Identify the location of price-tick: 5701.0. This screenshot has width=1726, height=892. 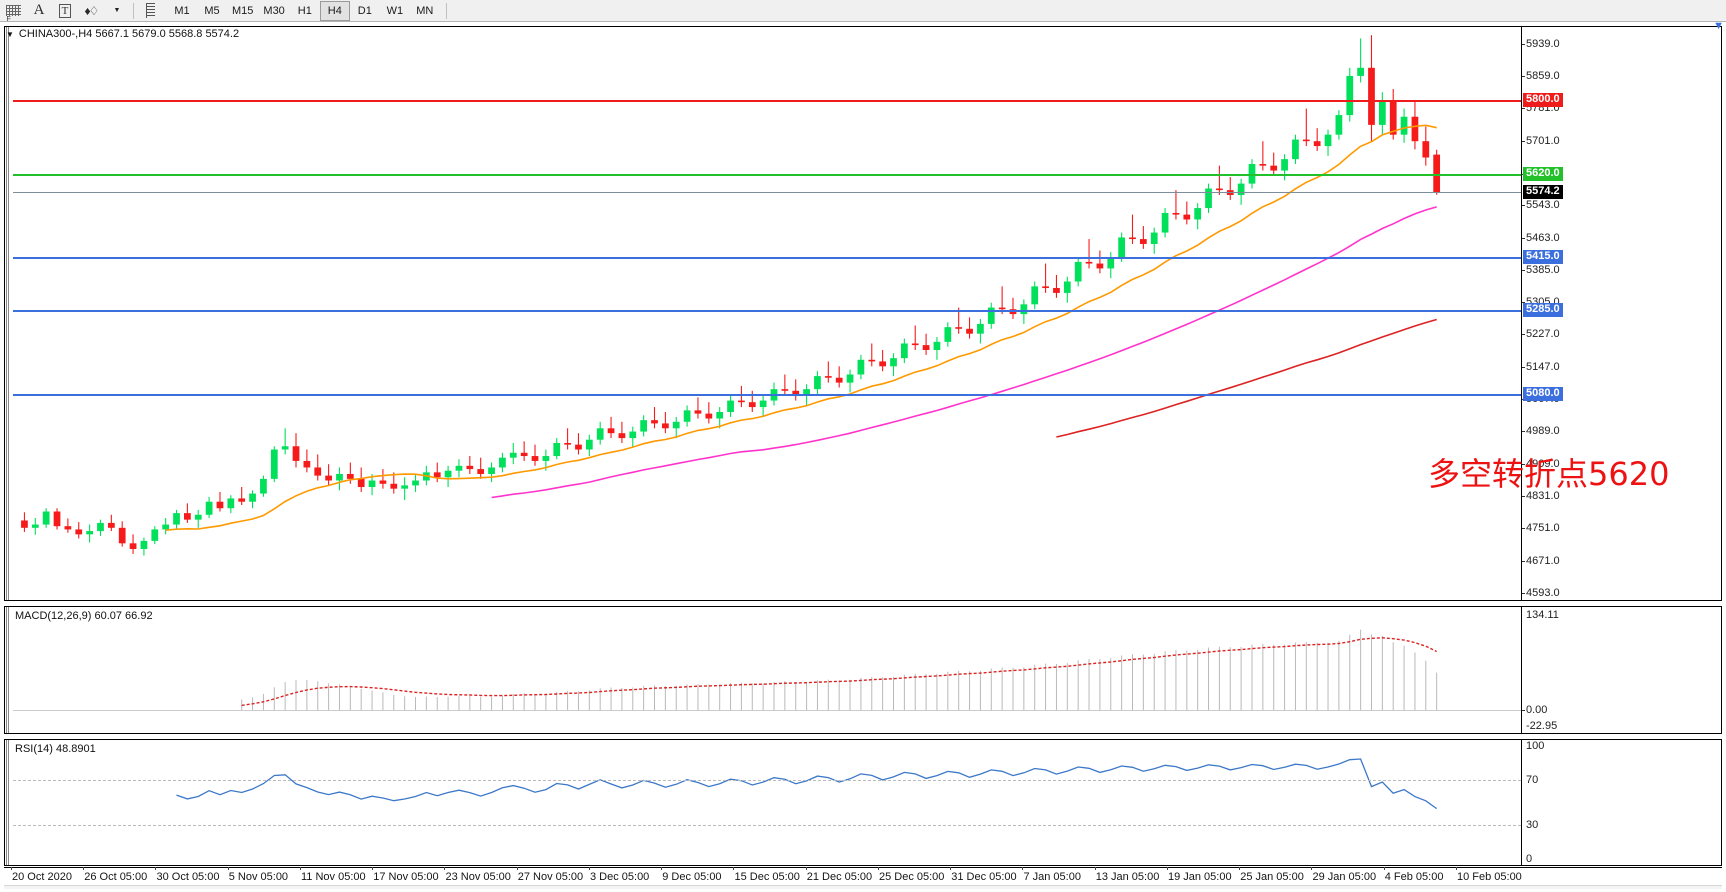
(1541, 140).